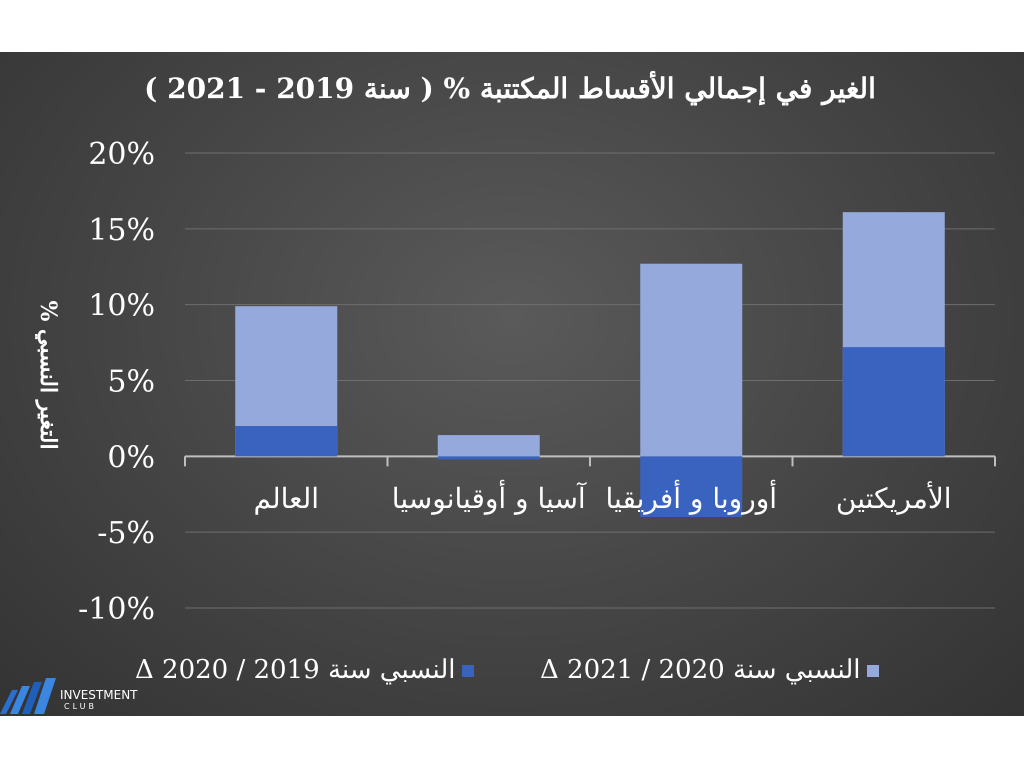 This screenshot has width=1024, height=768. I want to click on legend-label-2020-2021: النسبي سنة 2020 / 2021 Δ, so click(700, 670).